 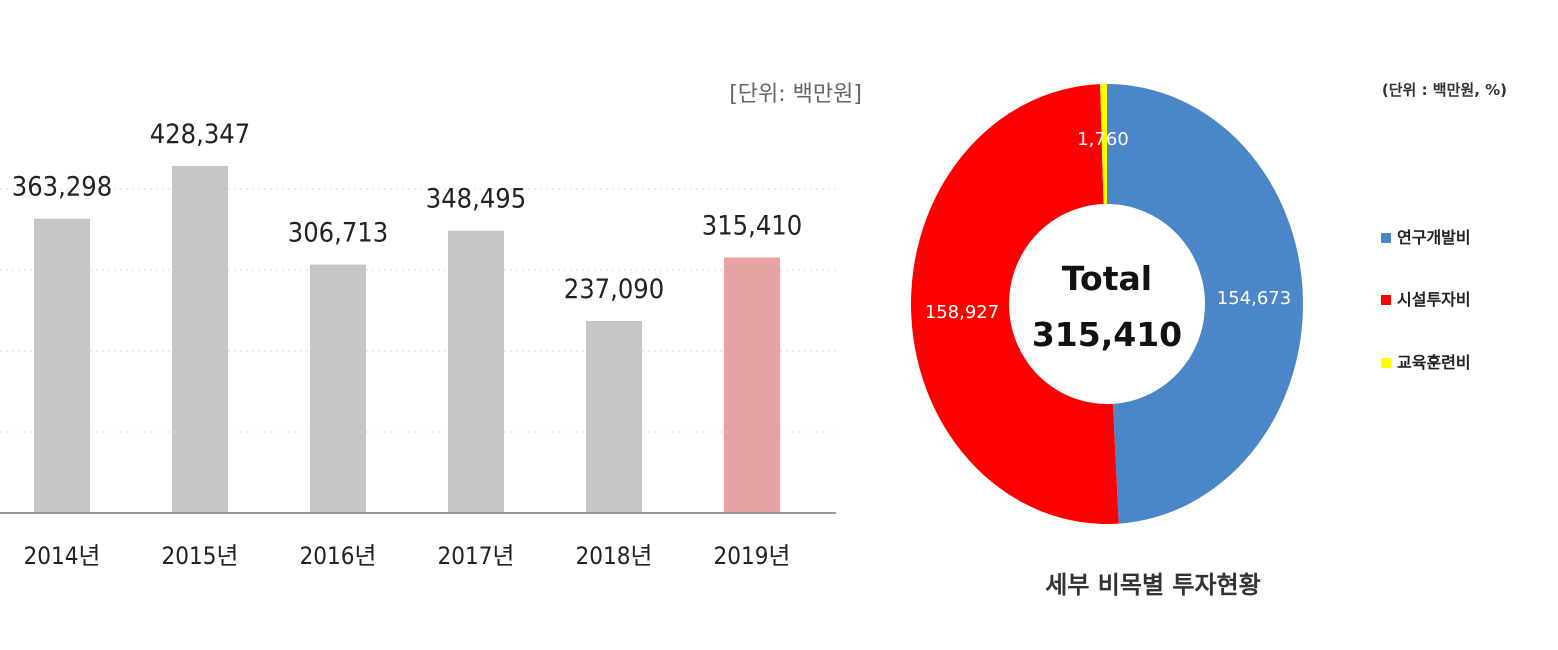 I want to click on donut-chart-slice-labels: 154,673 158,927 1,760, so click(x=1108, y=226).